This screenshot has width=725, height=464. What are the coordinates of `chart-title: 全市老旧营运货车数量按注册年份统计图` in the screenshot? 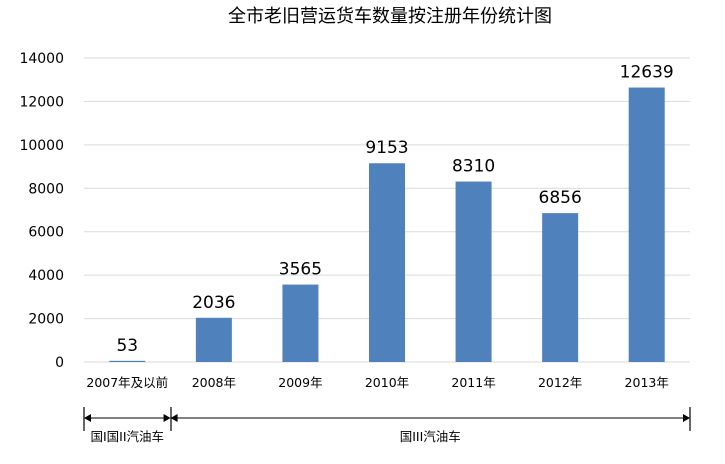 It's located at (390, 16).